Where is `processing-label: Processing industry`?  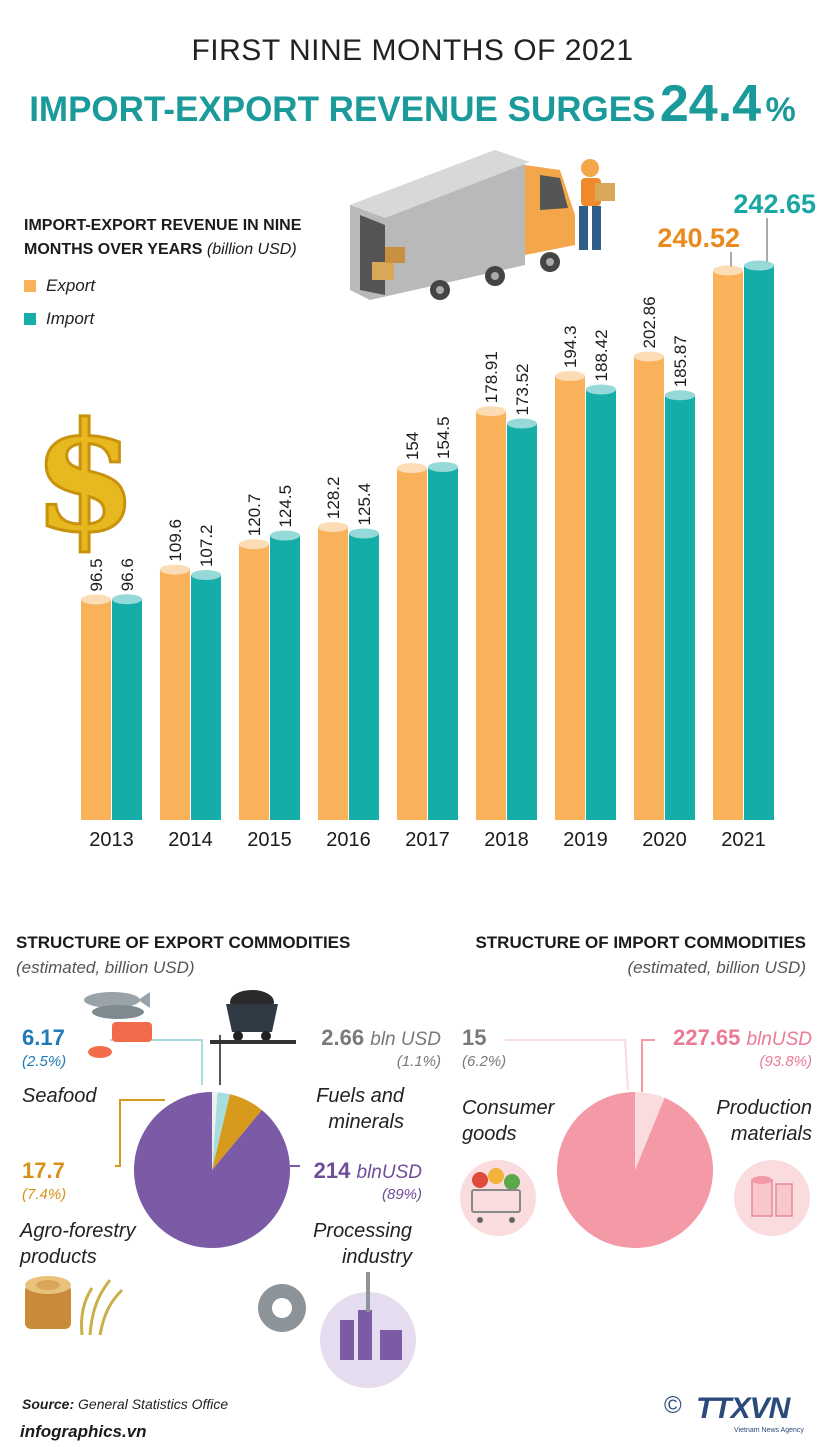 processing-label: Processing industry is located at coordinates (362, 1244).